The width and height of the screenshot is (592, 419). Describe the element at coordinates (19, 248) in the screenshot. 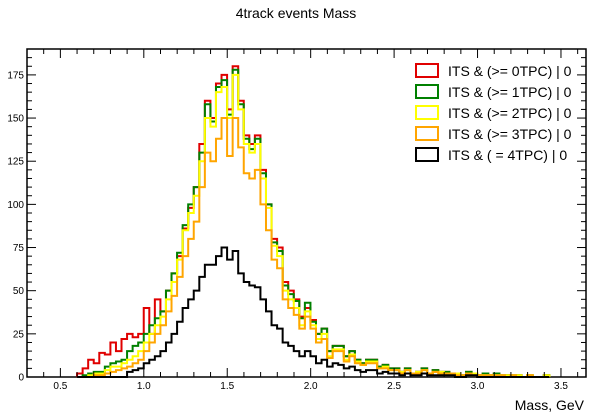

I see `y-tick-label: 75` at that location.